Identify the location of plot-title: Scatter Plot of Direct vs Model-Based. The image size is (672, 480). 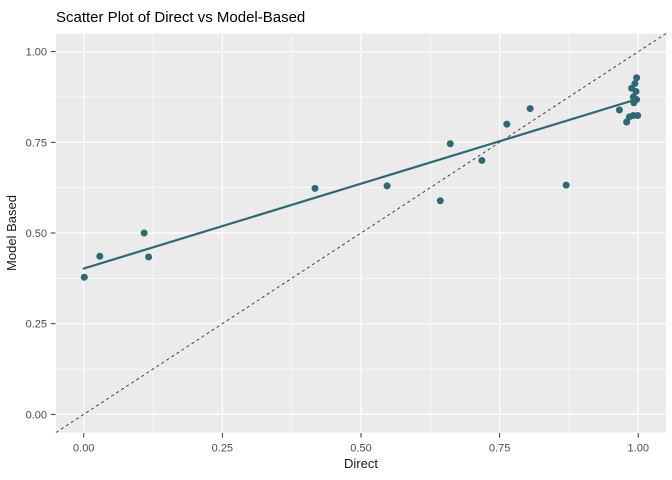
(180, 17).